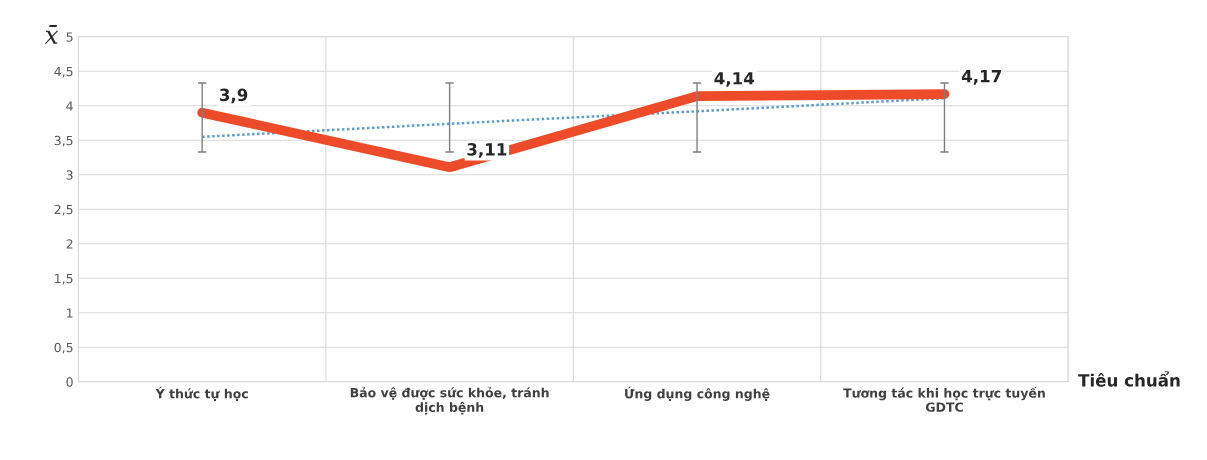 The width and height of the screenshot is (1207, 460). I want to click on x-tick-label: Bảo vệ được sức khỏe, tránh dịch bệnh, so click(449, 400).